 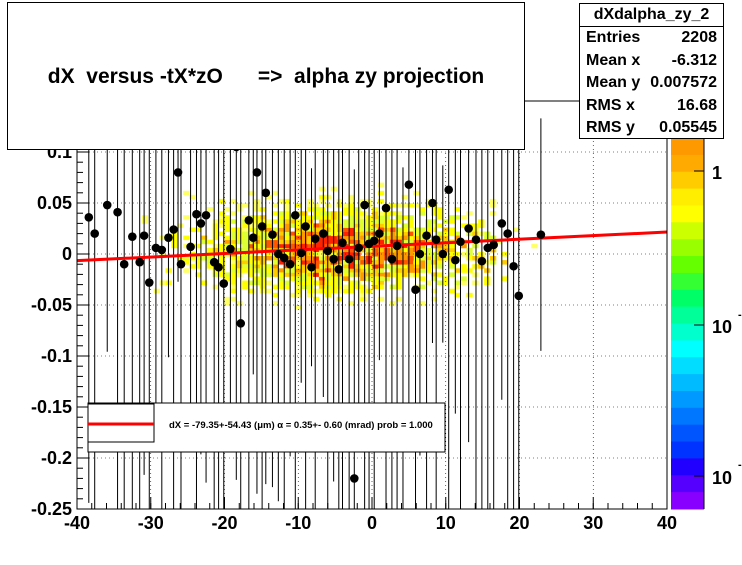 What do you see at coordinates (298, 523) in the screenshot?
I see `x-tick-label: -10` at bounding box center [298, 523].